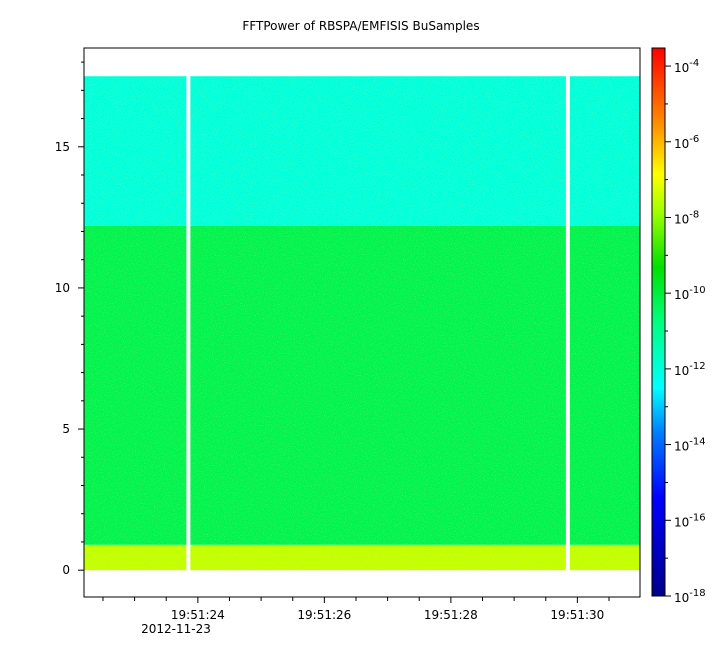  What do you see at coordinates (686, 66) in the screenshot?
I see `colorbar-tick-label: 10⁻⁴` at bounding box center [686, 66].